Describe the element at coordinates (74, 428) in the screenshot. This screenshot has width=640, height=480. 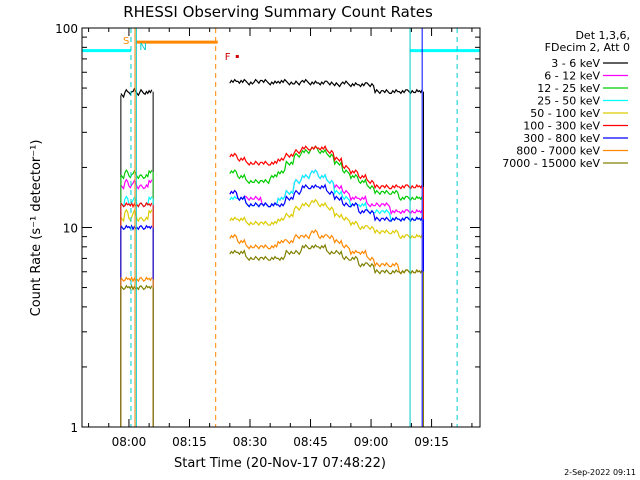
I see `y-tick-label: 1` at that location.